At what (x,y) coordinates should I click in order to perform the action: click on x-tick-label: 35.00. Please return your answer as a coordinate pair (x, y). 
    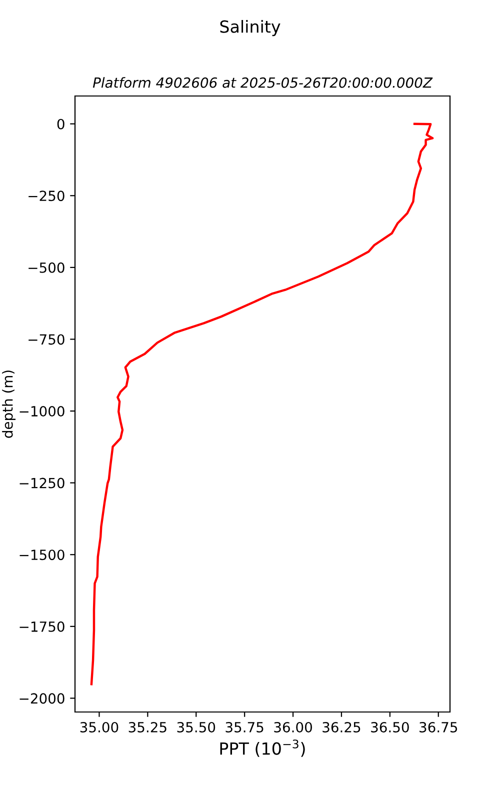
    Looking at the image, I should click on (99, 727).